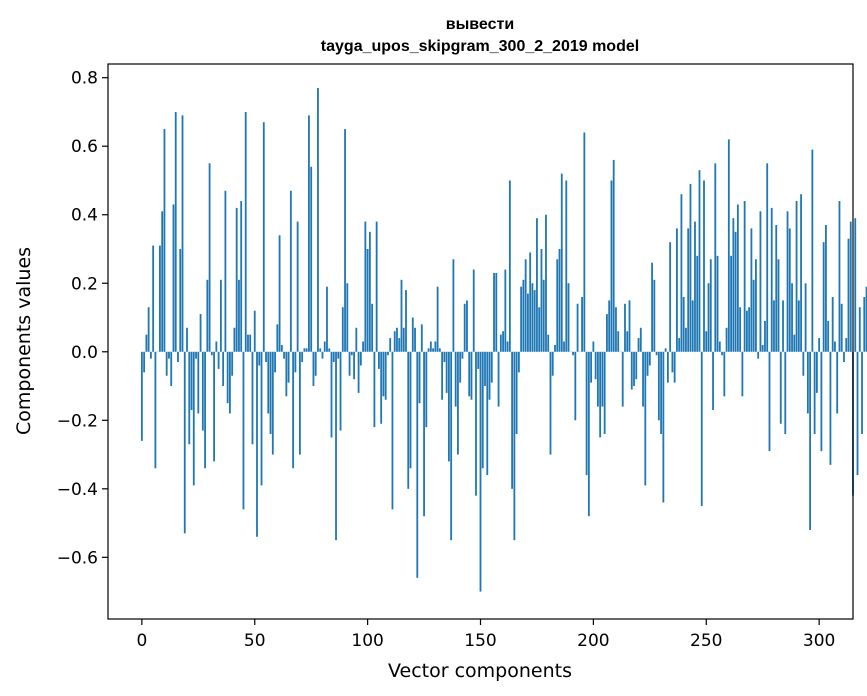  Describe the element at coordinates (84, 353) in the screenshot. I see `y-tick-label: 0.0` at that location.